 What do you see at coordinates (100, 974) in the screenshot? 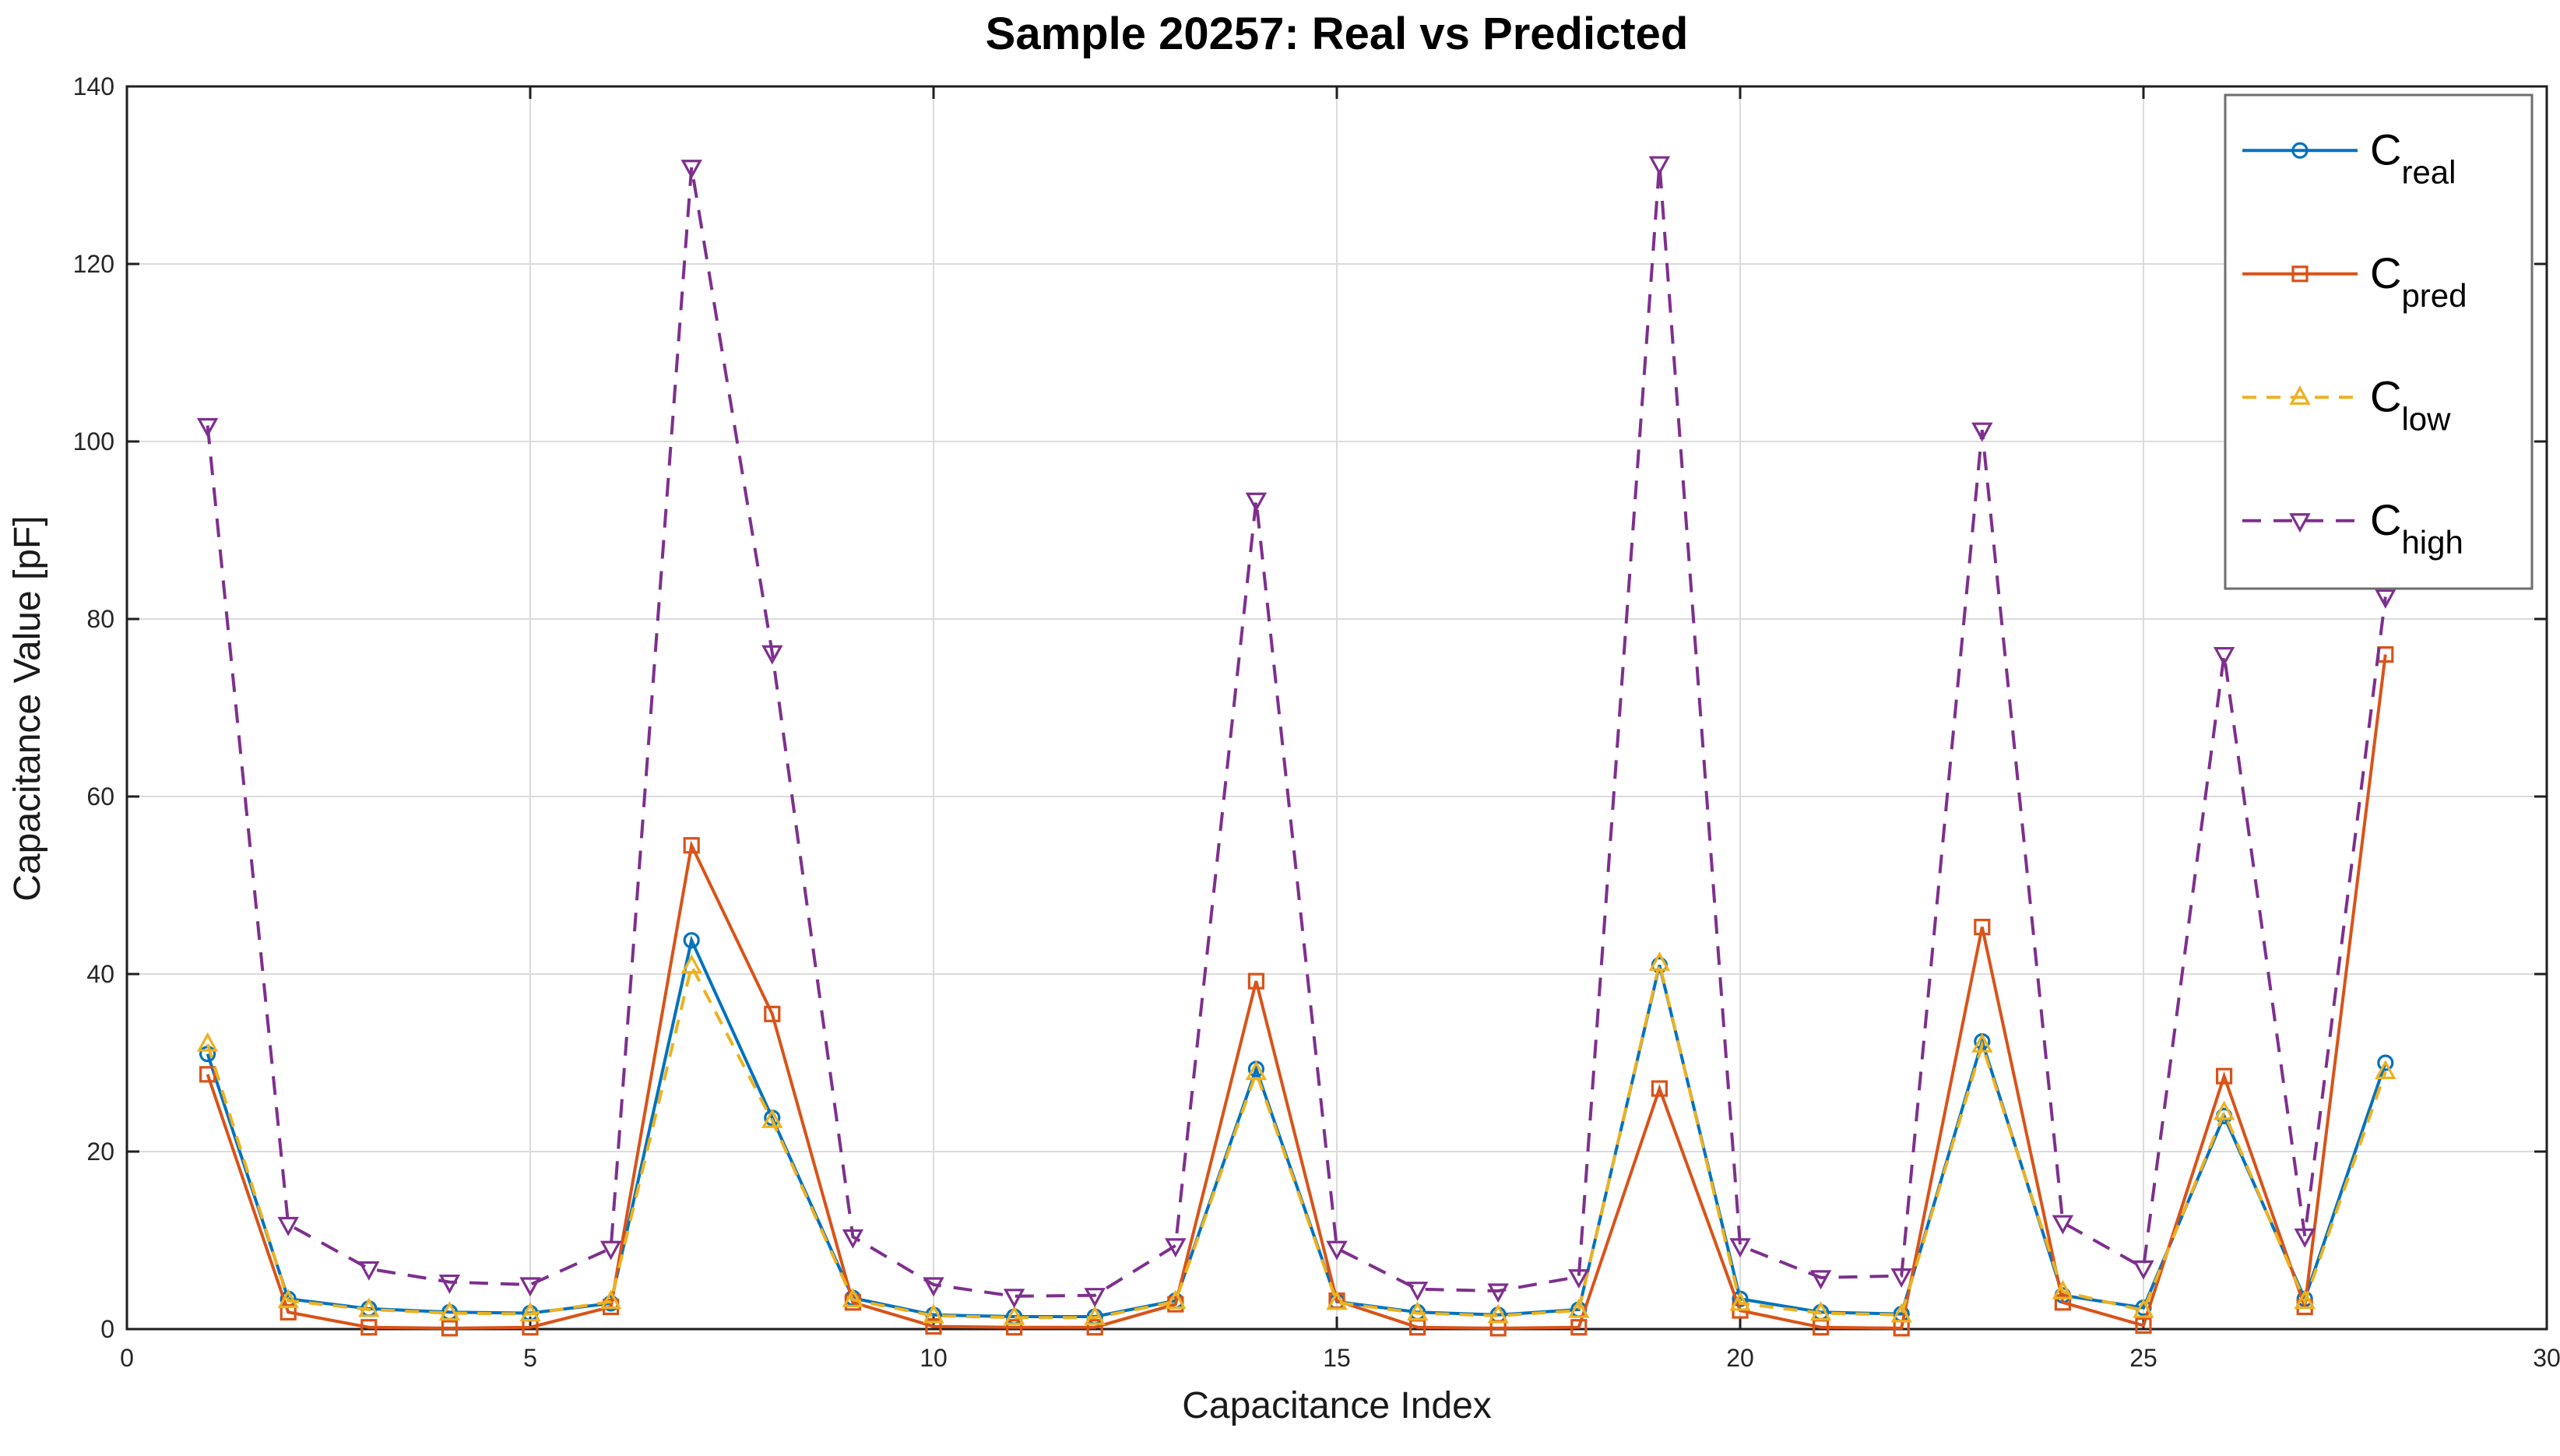
I see `y-tick-label: 40` at bounding box center [100, 974].